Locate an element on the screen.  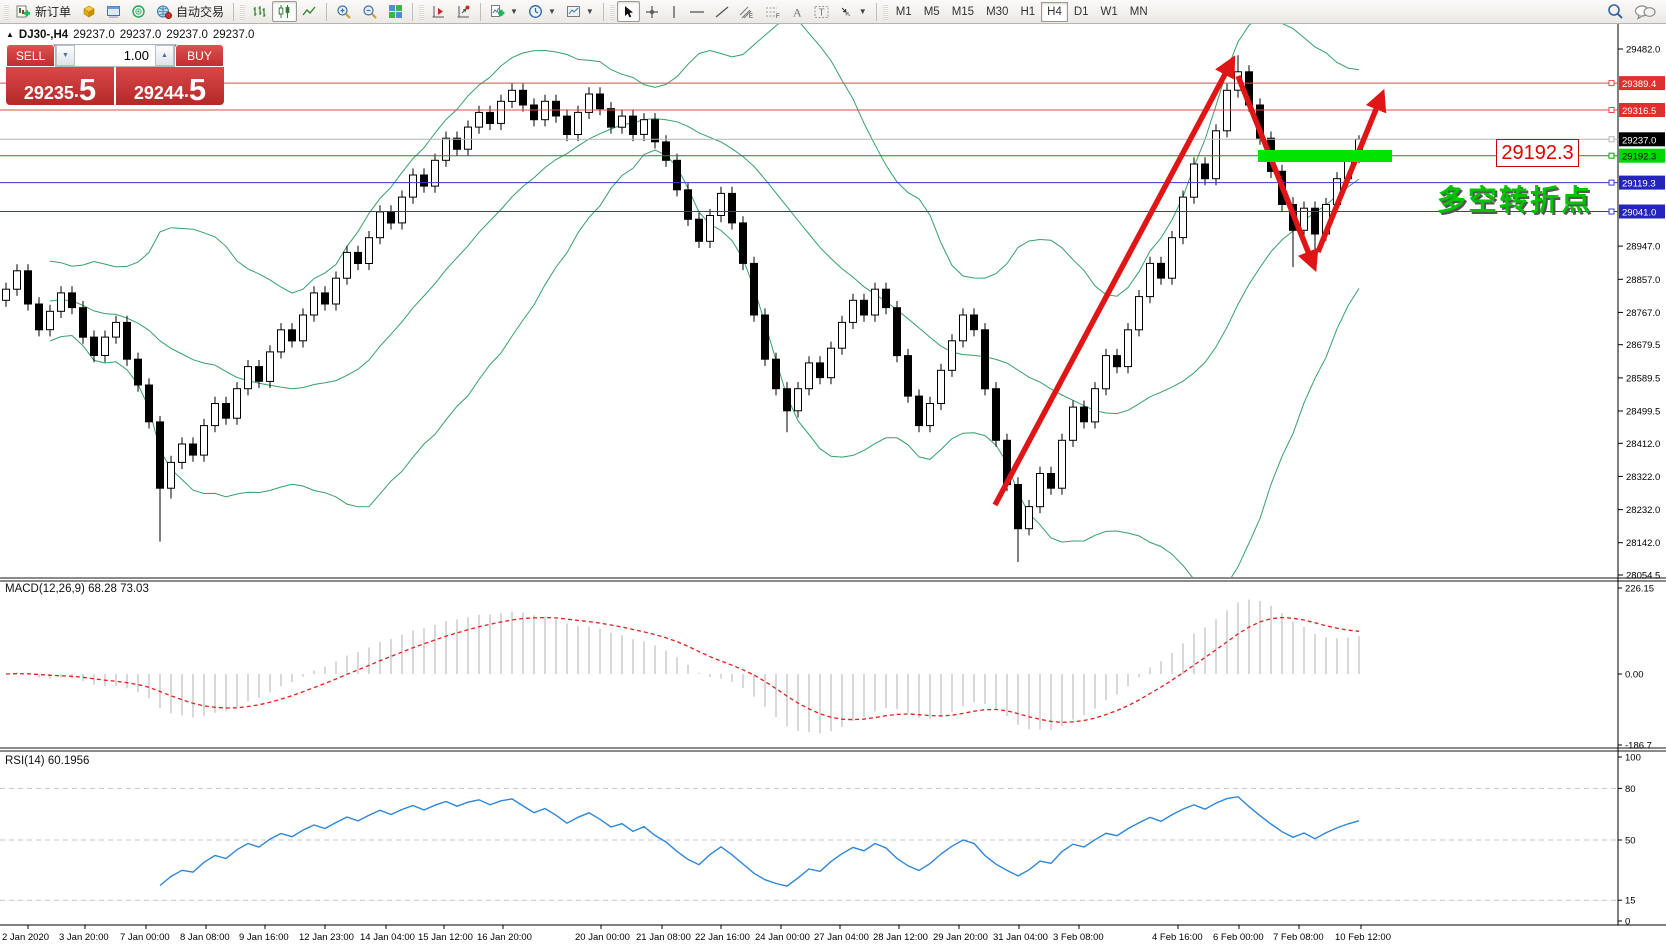
crosshair-button is located at coordinates (652, 11).